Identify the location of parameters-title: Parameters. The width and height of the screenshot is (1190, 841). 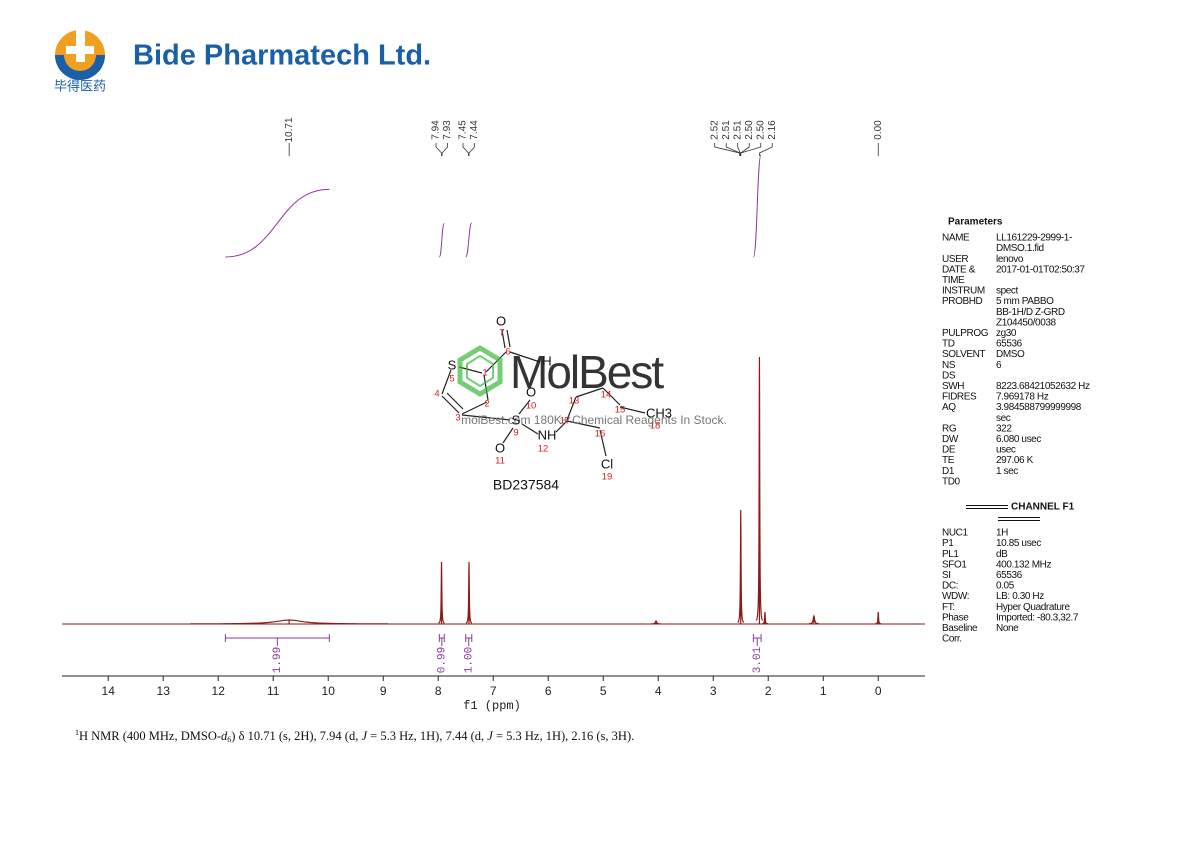
(975, 222).